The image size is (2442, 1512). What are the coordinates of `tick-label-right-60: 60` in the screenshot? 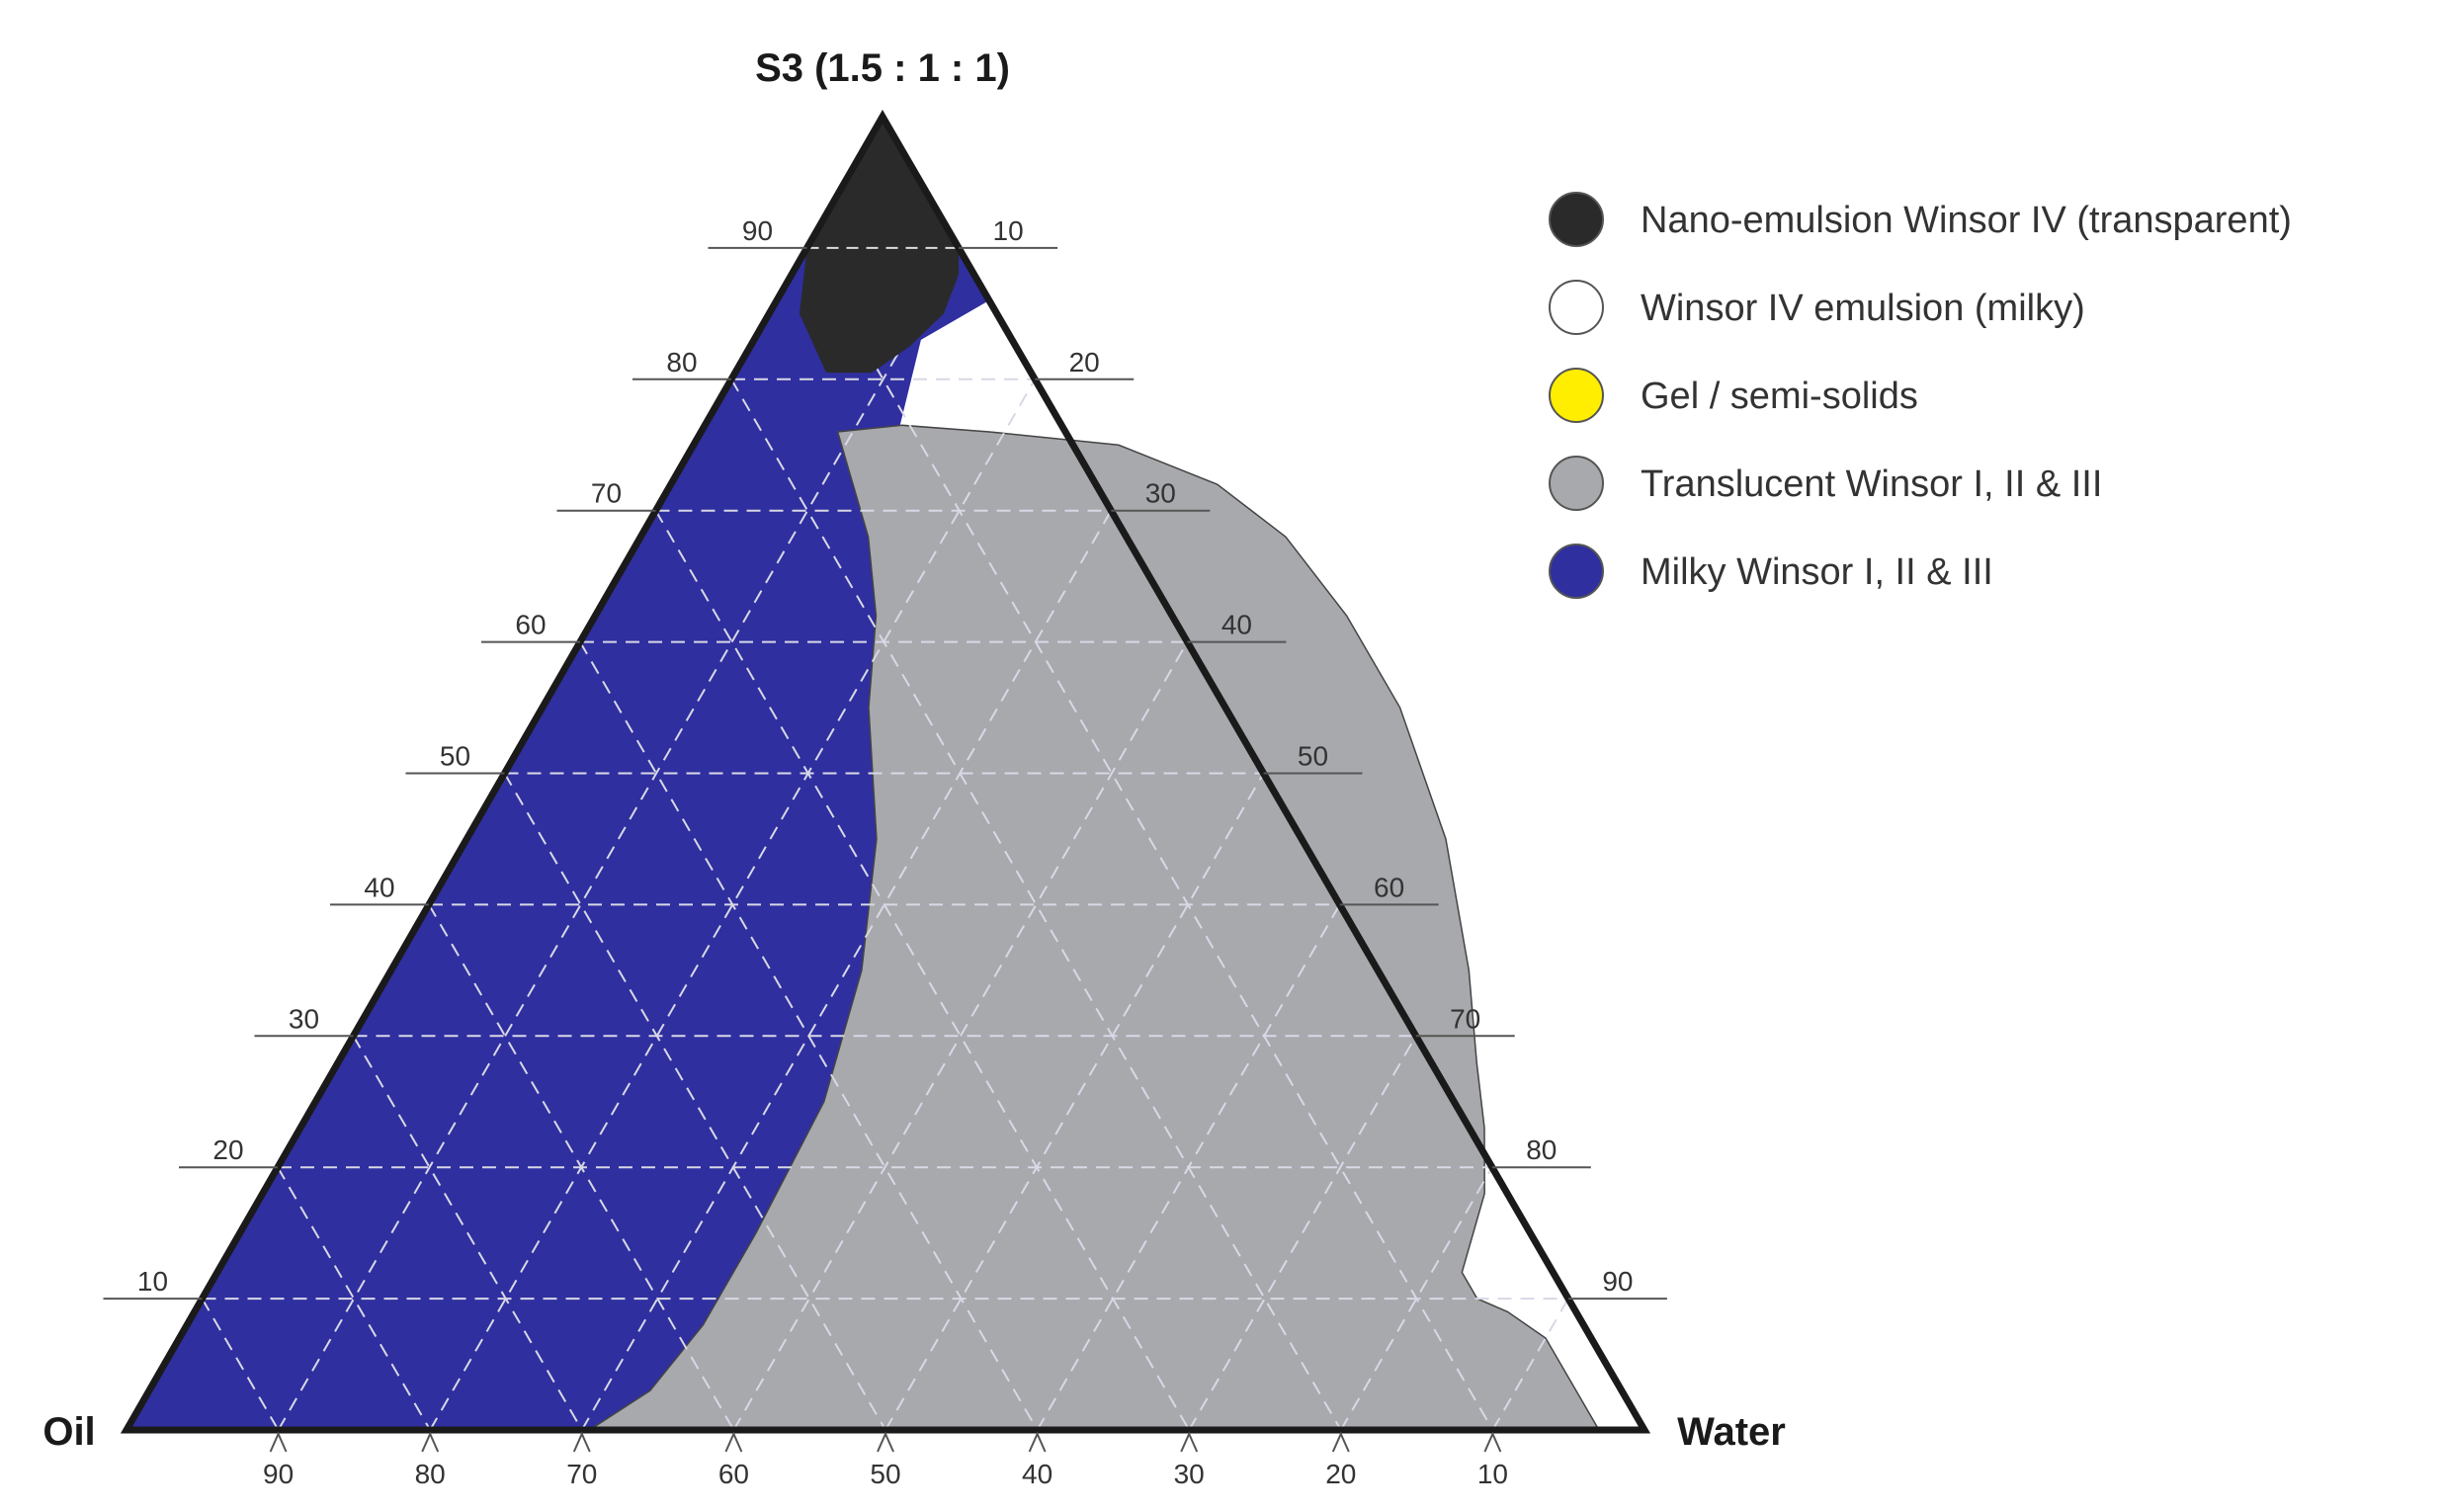 It's located at (1389, 887).